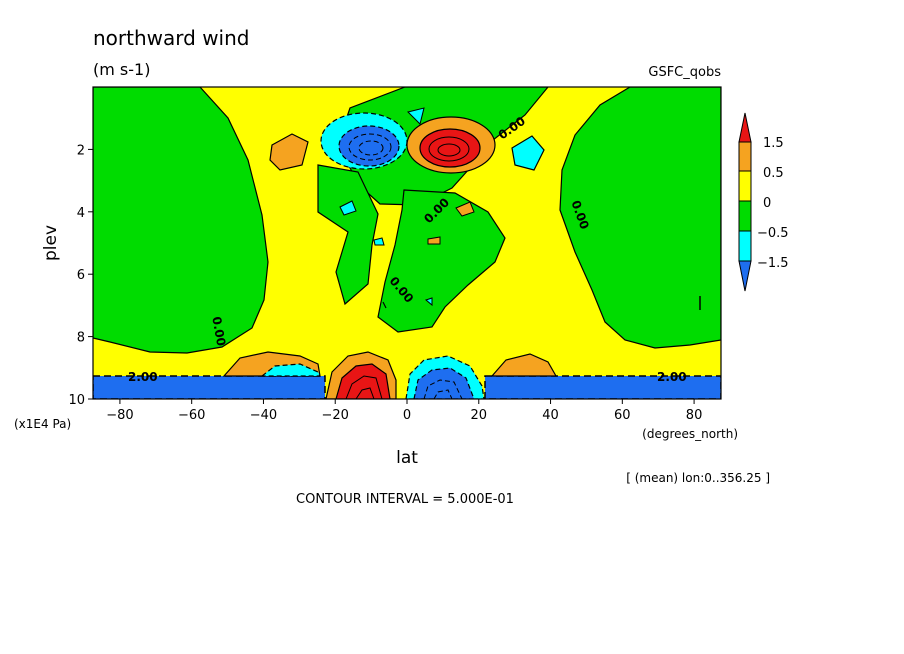 This screenshot has height=654, width=904. What do you see at coordinates (524, 365) in the screenshot?
I see `region-lower-right-orange` at bounding box center [524, 365].